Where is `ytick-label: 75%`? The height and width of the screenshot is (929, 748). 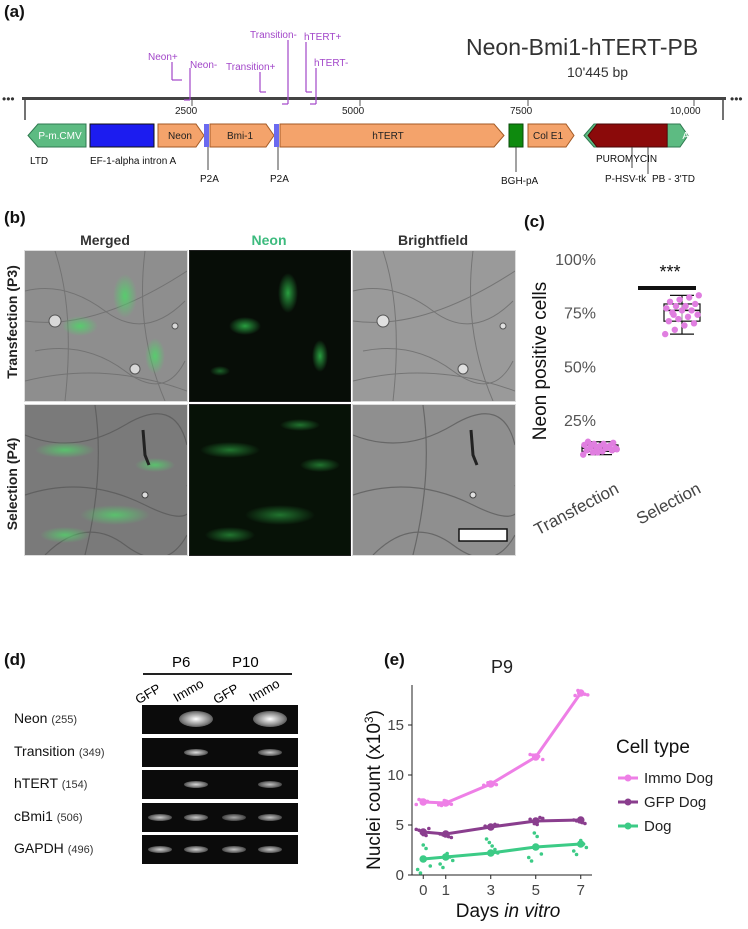
ytick-label: 75% is located at coordinates (580, 314).